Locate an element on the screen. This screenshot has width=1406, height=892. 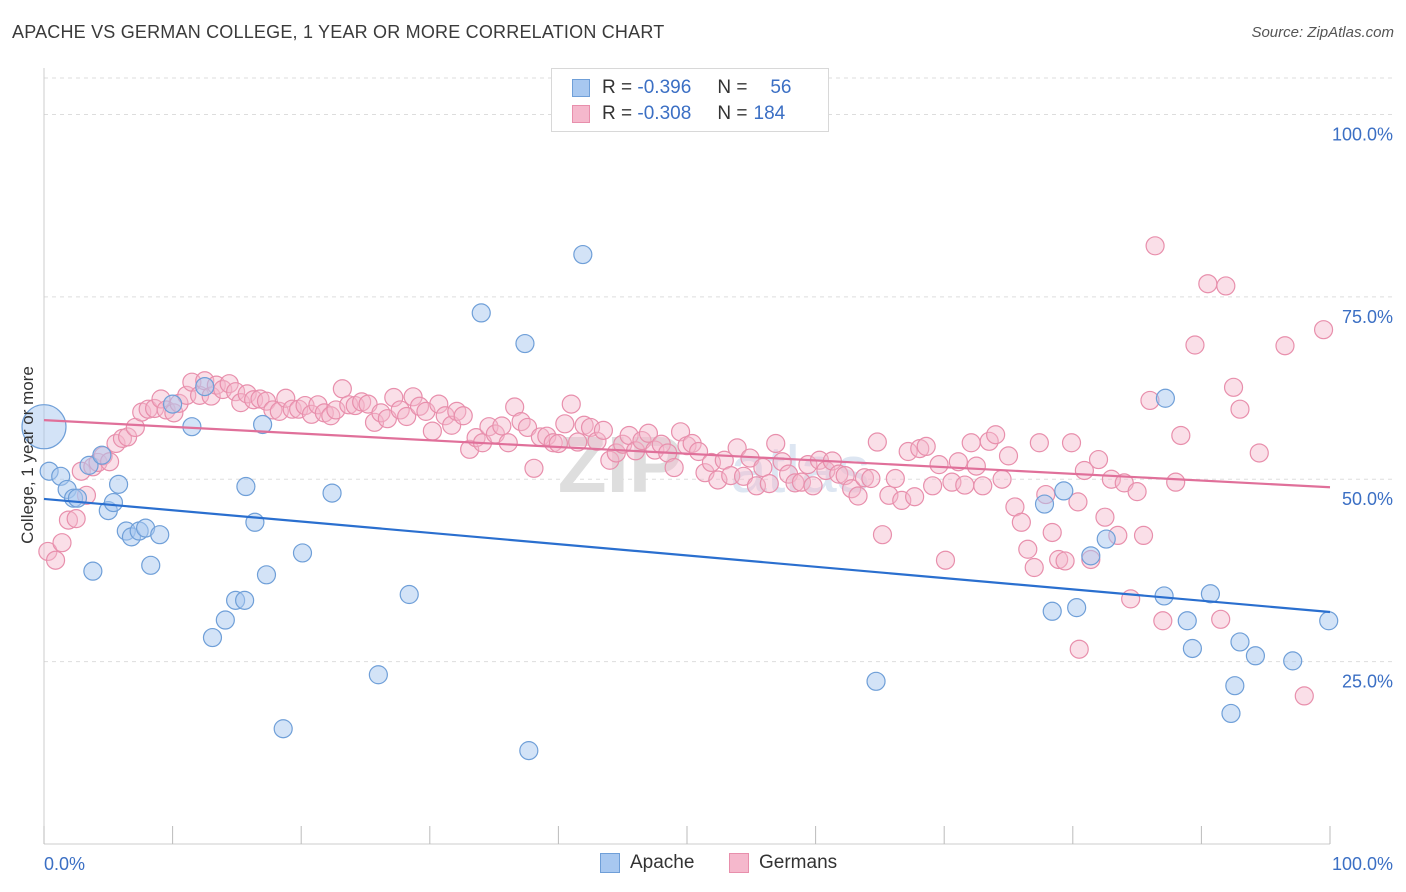
germans-r-value: -0.308 is located at coordinates (664, 113).